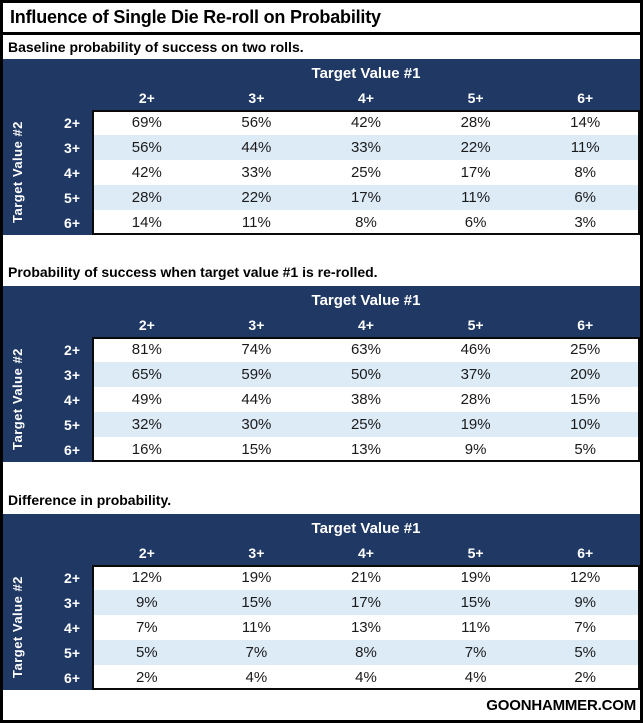  I want to click on probability-cell: 63%, so click(366, 349).